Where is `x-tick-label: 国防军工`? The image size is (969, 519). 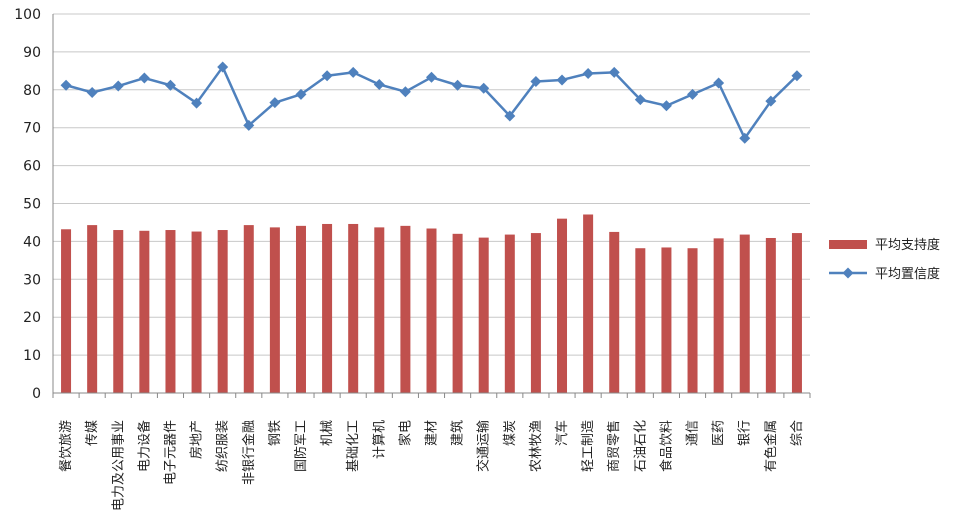 x-tick-label: 国防军工 is located at coordinates (301, 446).